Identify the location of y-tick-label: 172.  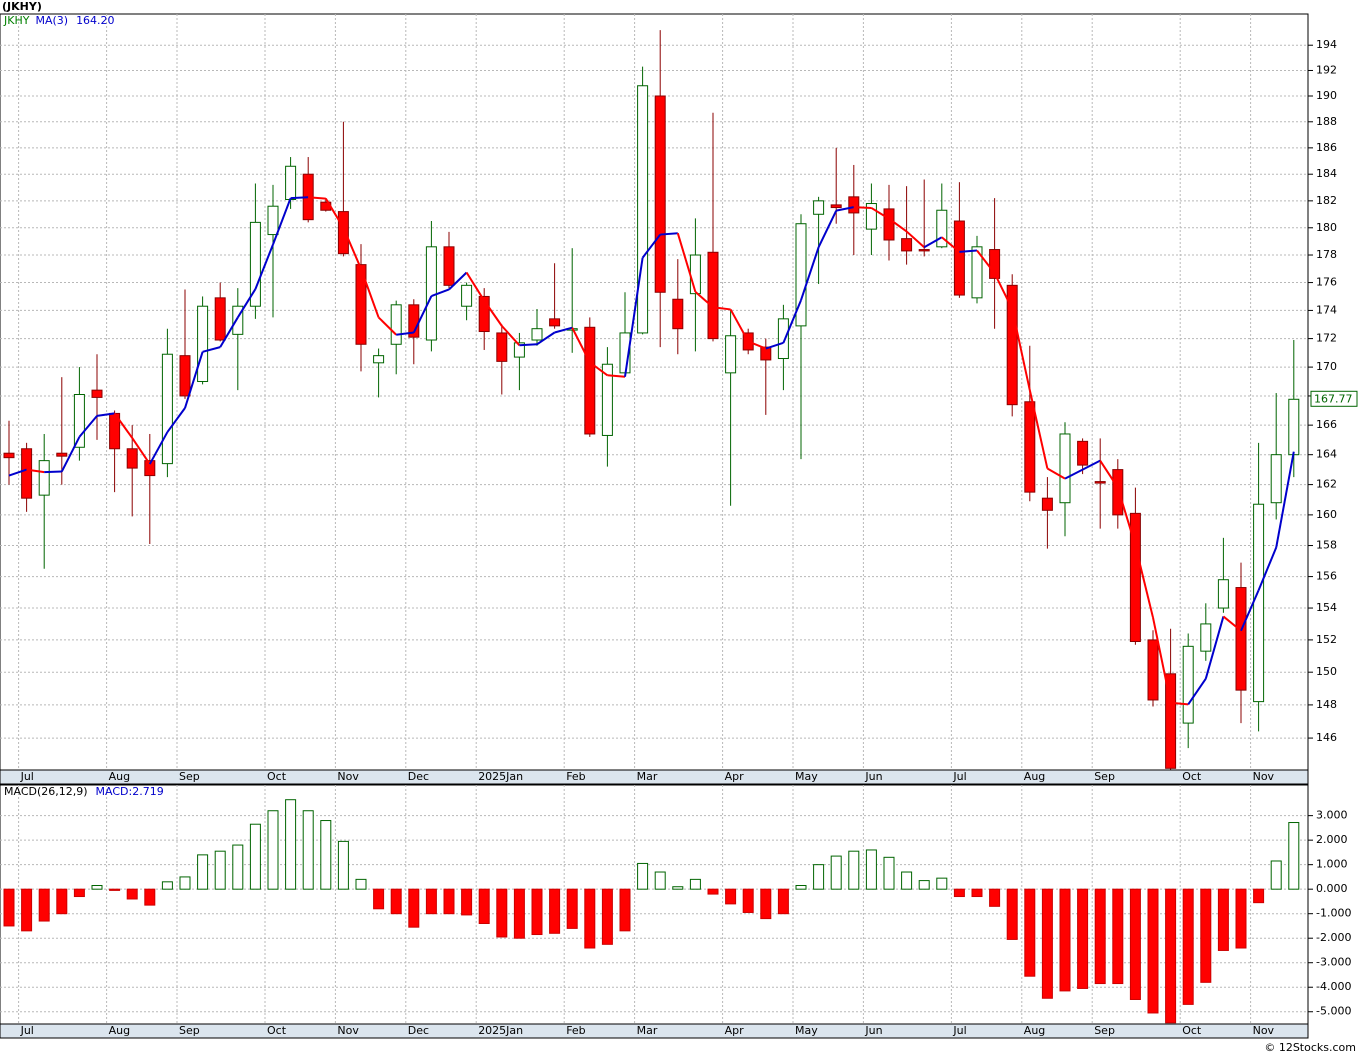
(1326, 338).